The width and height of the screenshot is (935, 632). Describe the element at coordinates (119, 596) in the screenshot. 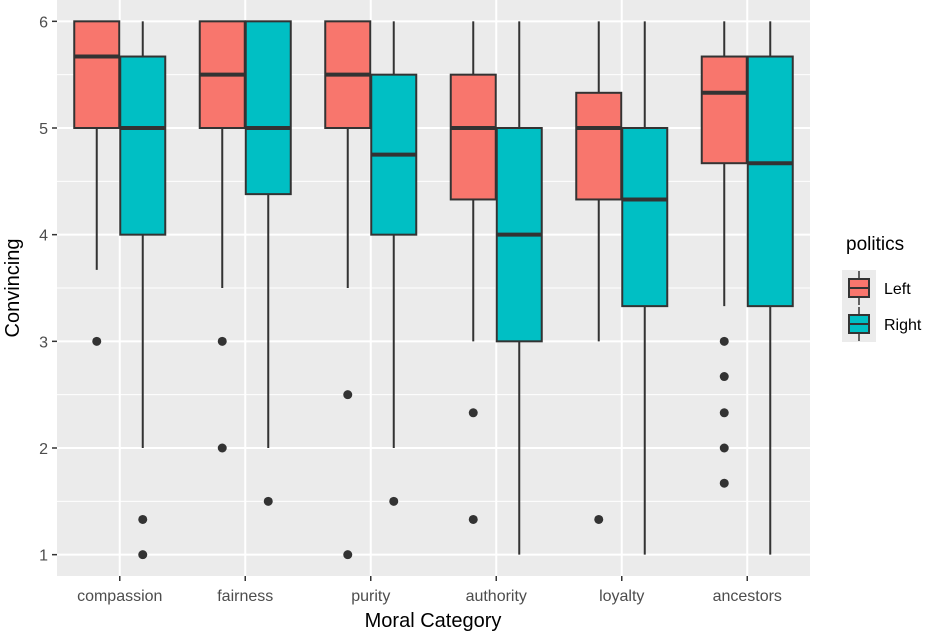

I see `x-tick-label-compassion: compassion` at that location.